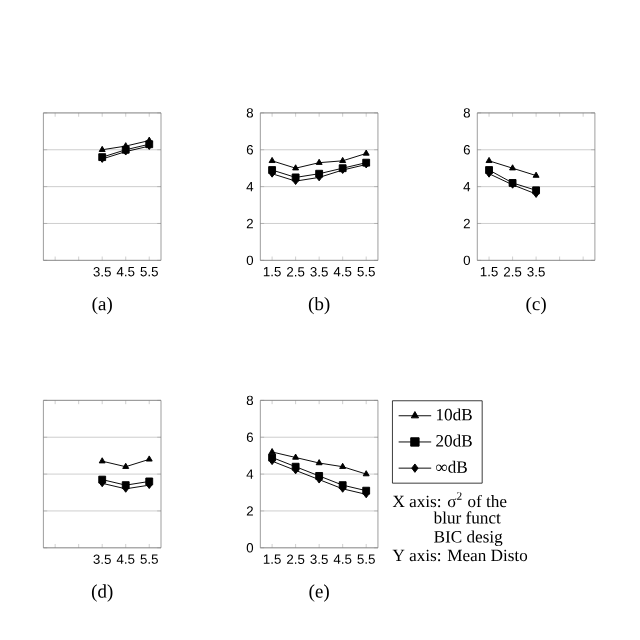  I want to click on legend-label: 20dB, so click(454, 440).